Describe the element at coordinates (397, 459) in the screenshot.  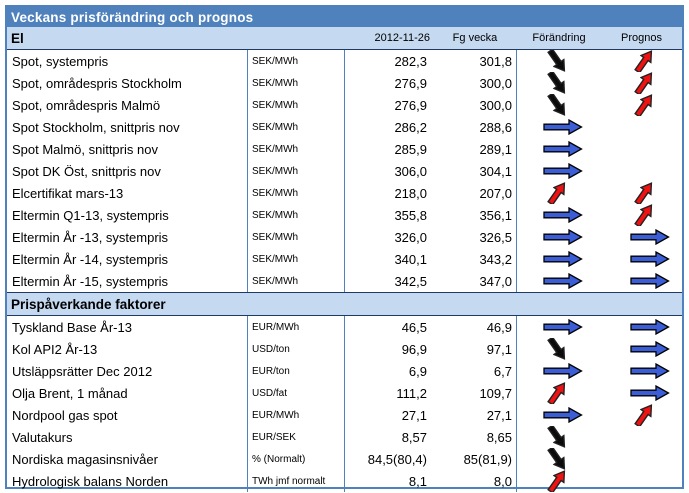
I see `row-value-current: 84,5(80,4)` at that location.